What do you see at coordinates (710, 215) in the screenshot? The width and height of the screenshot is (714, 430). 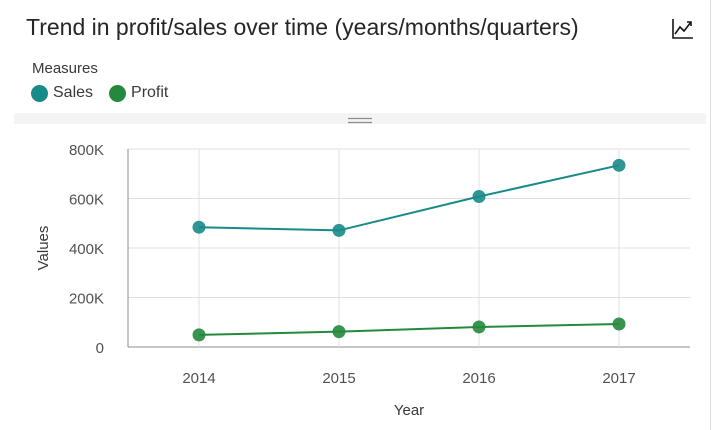 I see `panel-border` at bounding box center [710, 215].